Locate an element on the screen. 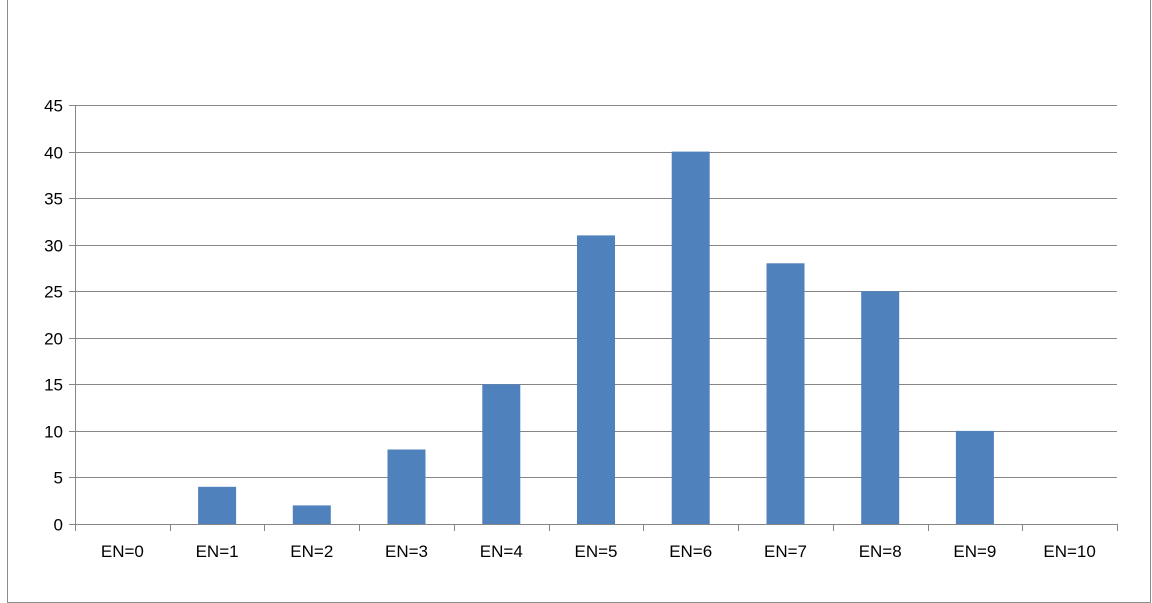 The image size is (1152, 603). x-tick-label-EN=2: EN=2 is located at coordinates (311, 551).